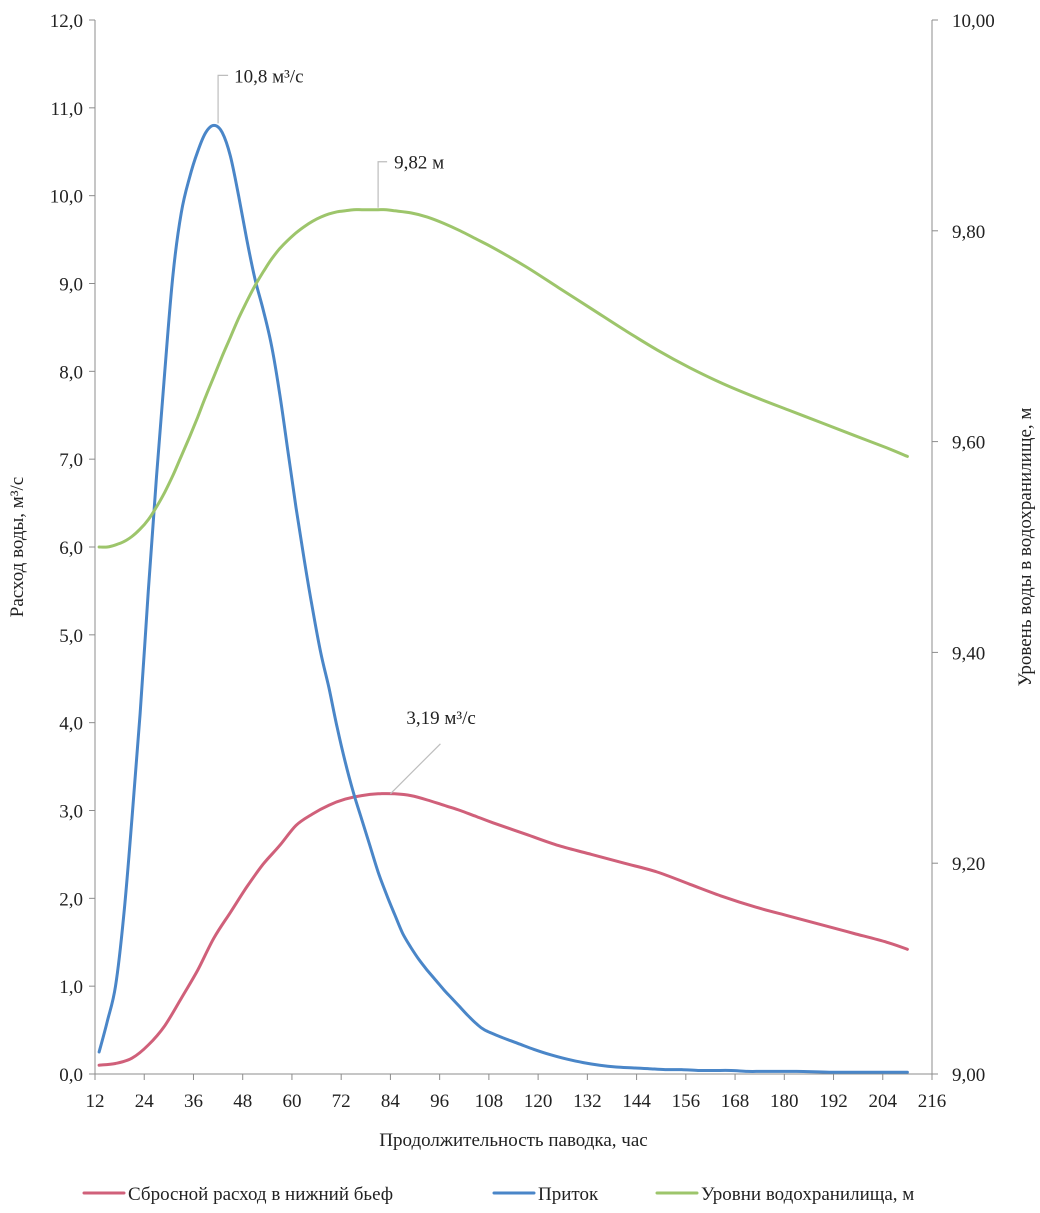 The image size is (1040, 1213). What do you see at coordinates (391, 1101) in the screenshot?
I see `x-tick-label: 84` at bounding box center [391, 1101].